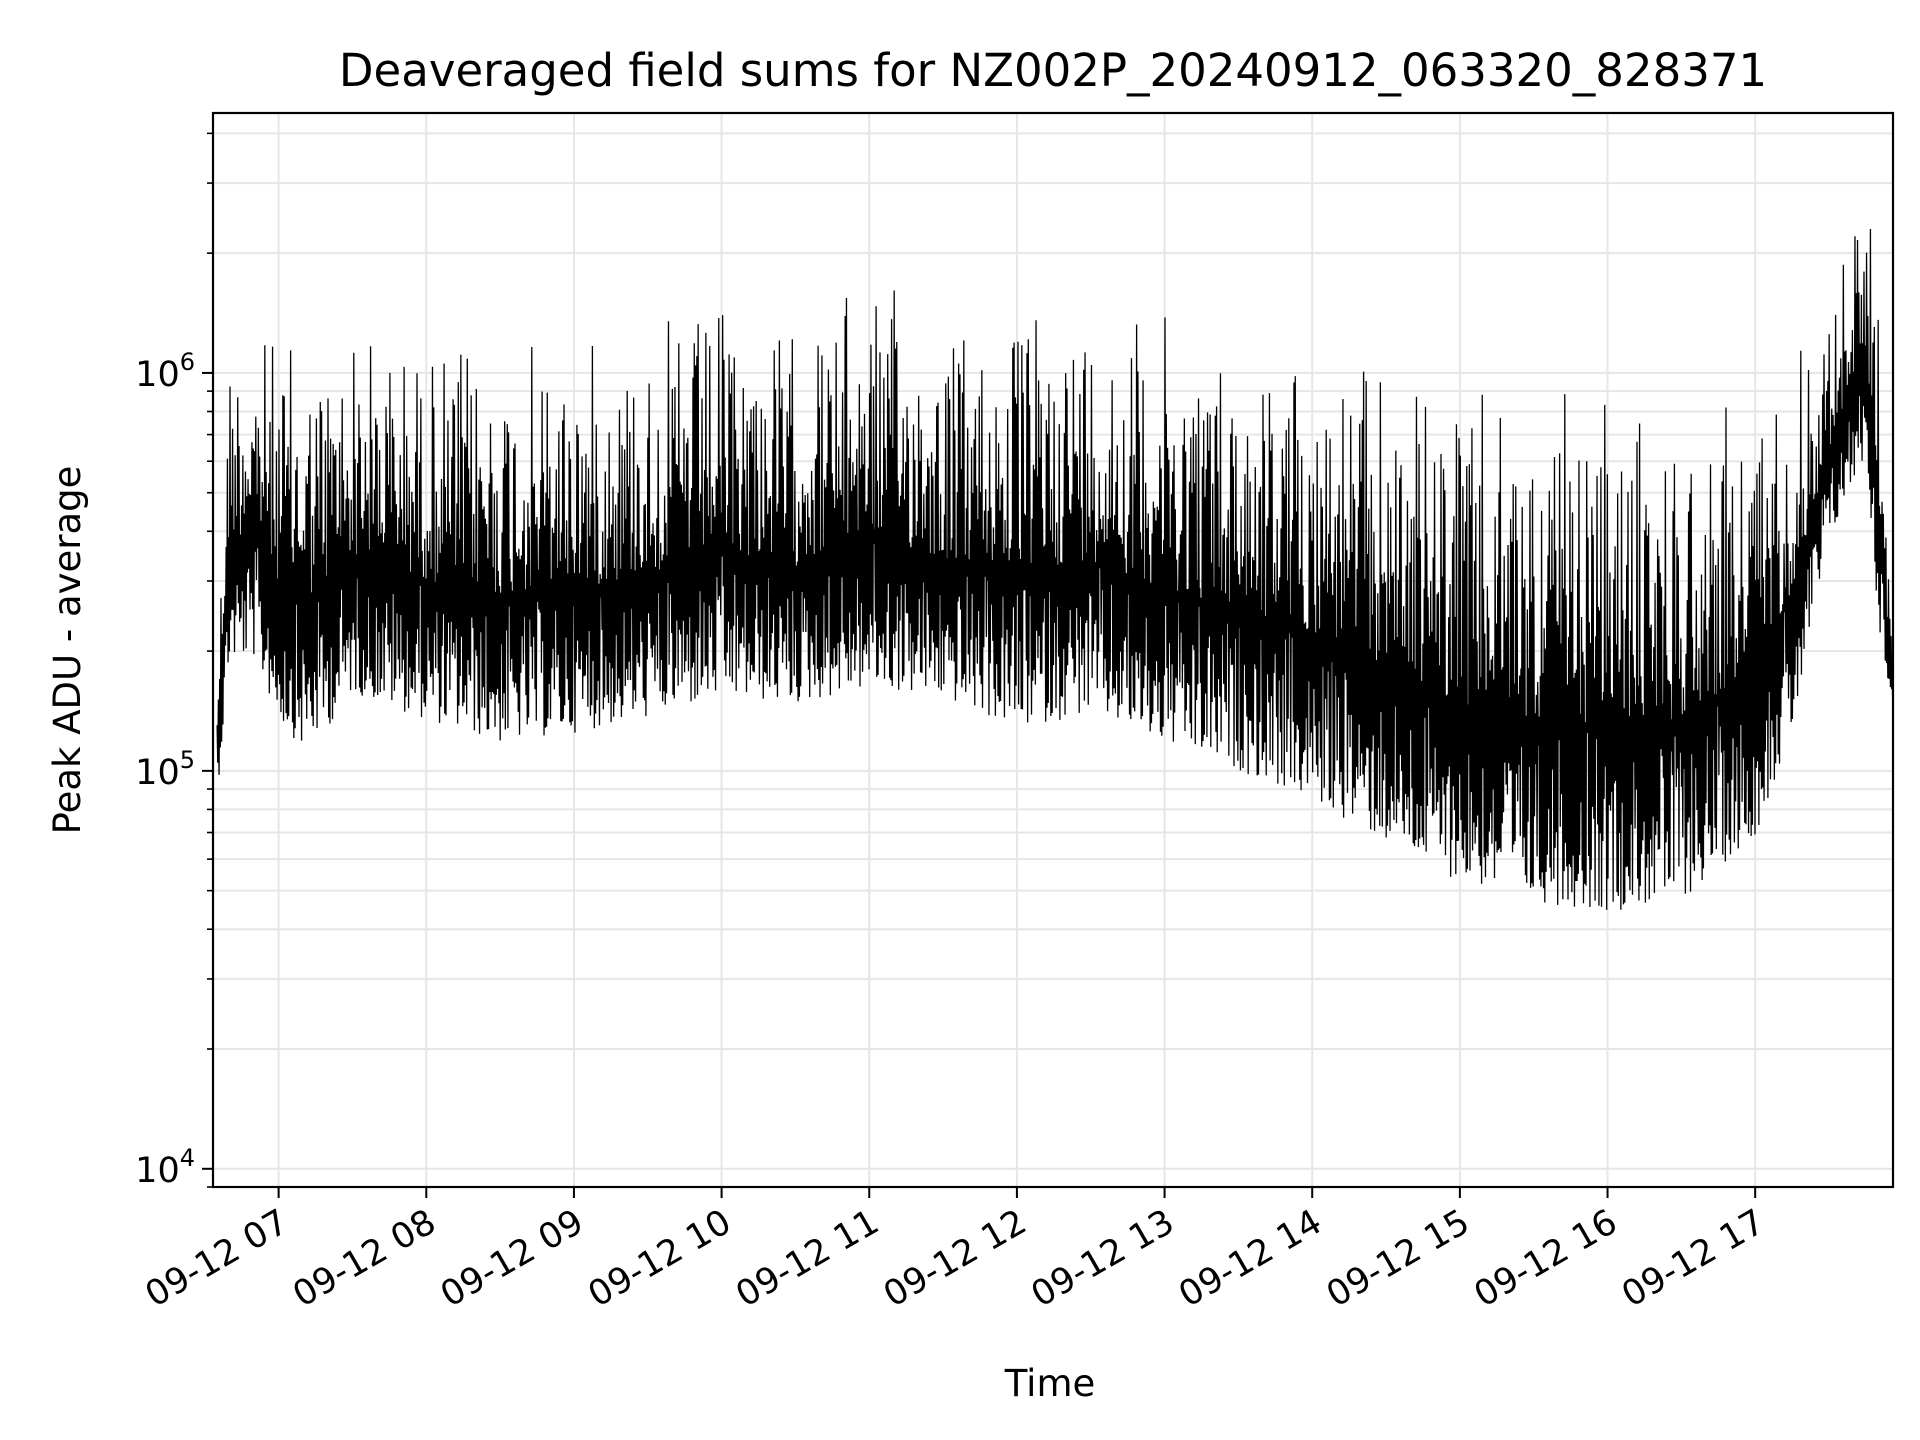 The height and width of the screenshot is (1440, 1920). What do you see at coordinates (165, 769) in the screenshot?
I see `y-tick-label: 10⁵` at bounding box center [165, 769].